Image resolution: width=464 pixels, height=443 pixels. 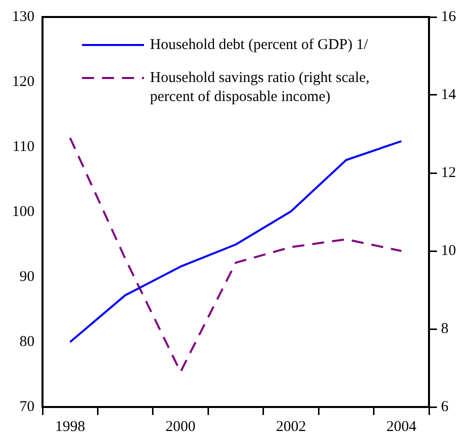 I want to click on legend-label: Household debt (percent of GDP) 1/, so click(x=259, y=45).